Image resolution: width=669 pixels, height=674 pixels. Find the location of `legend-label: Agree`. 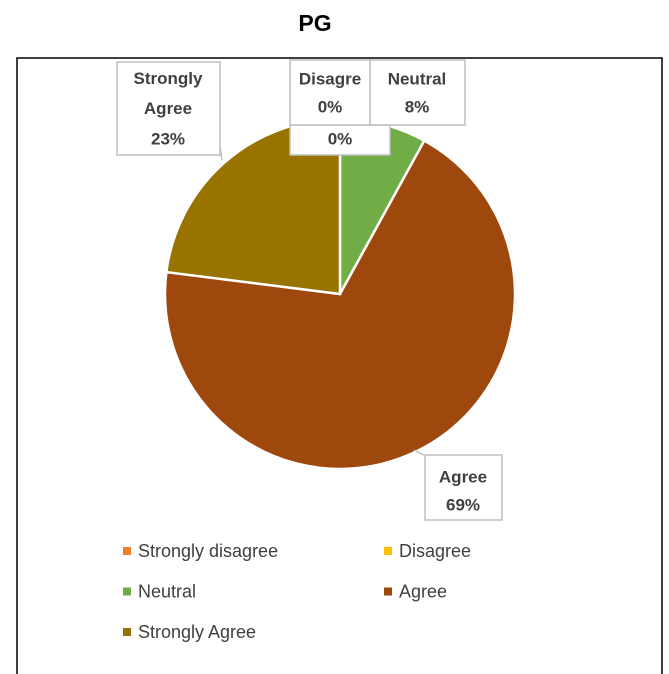

legend-label: Agree is located at coordinates (423, 591).